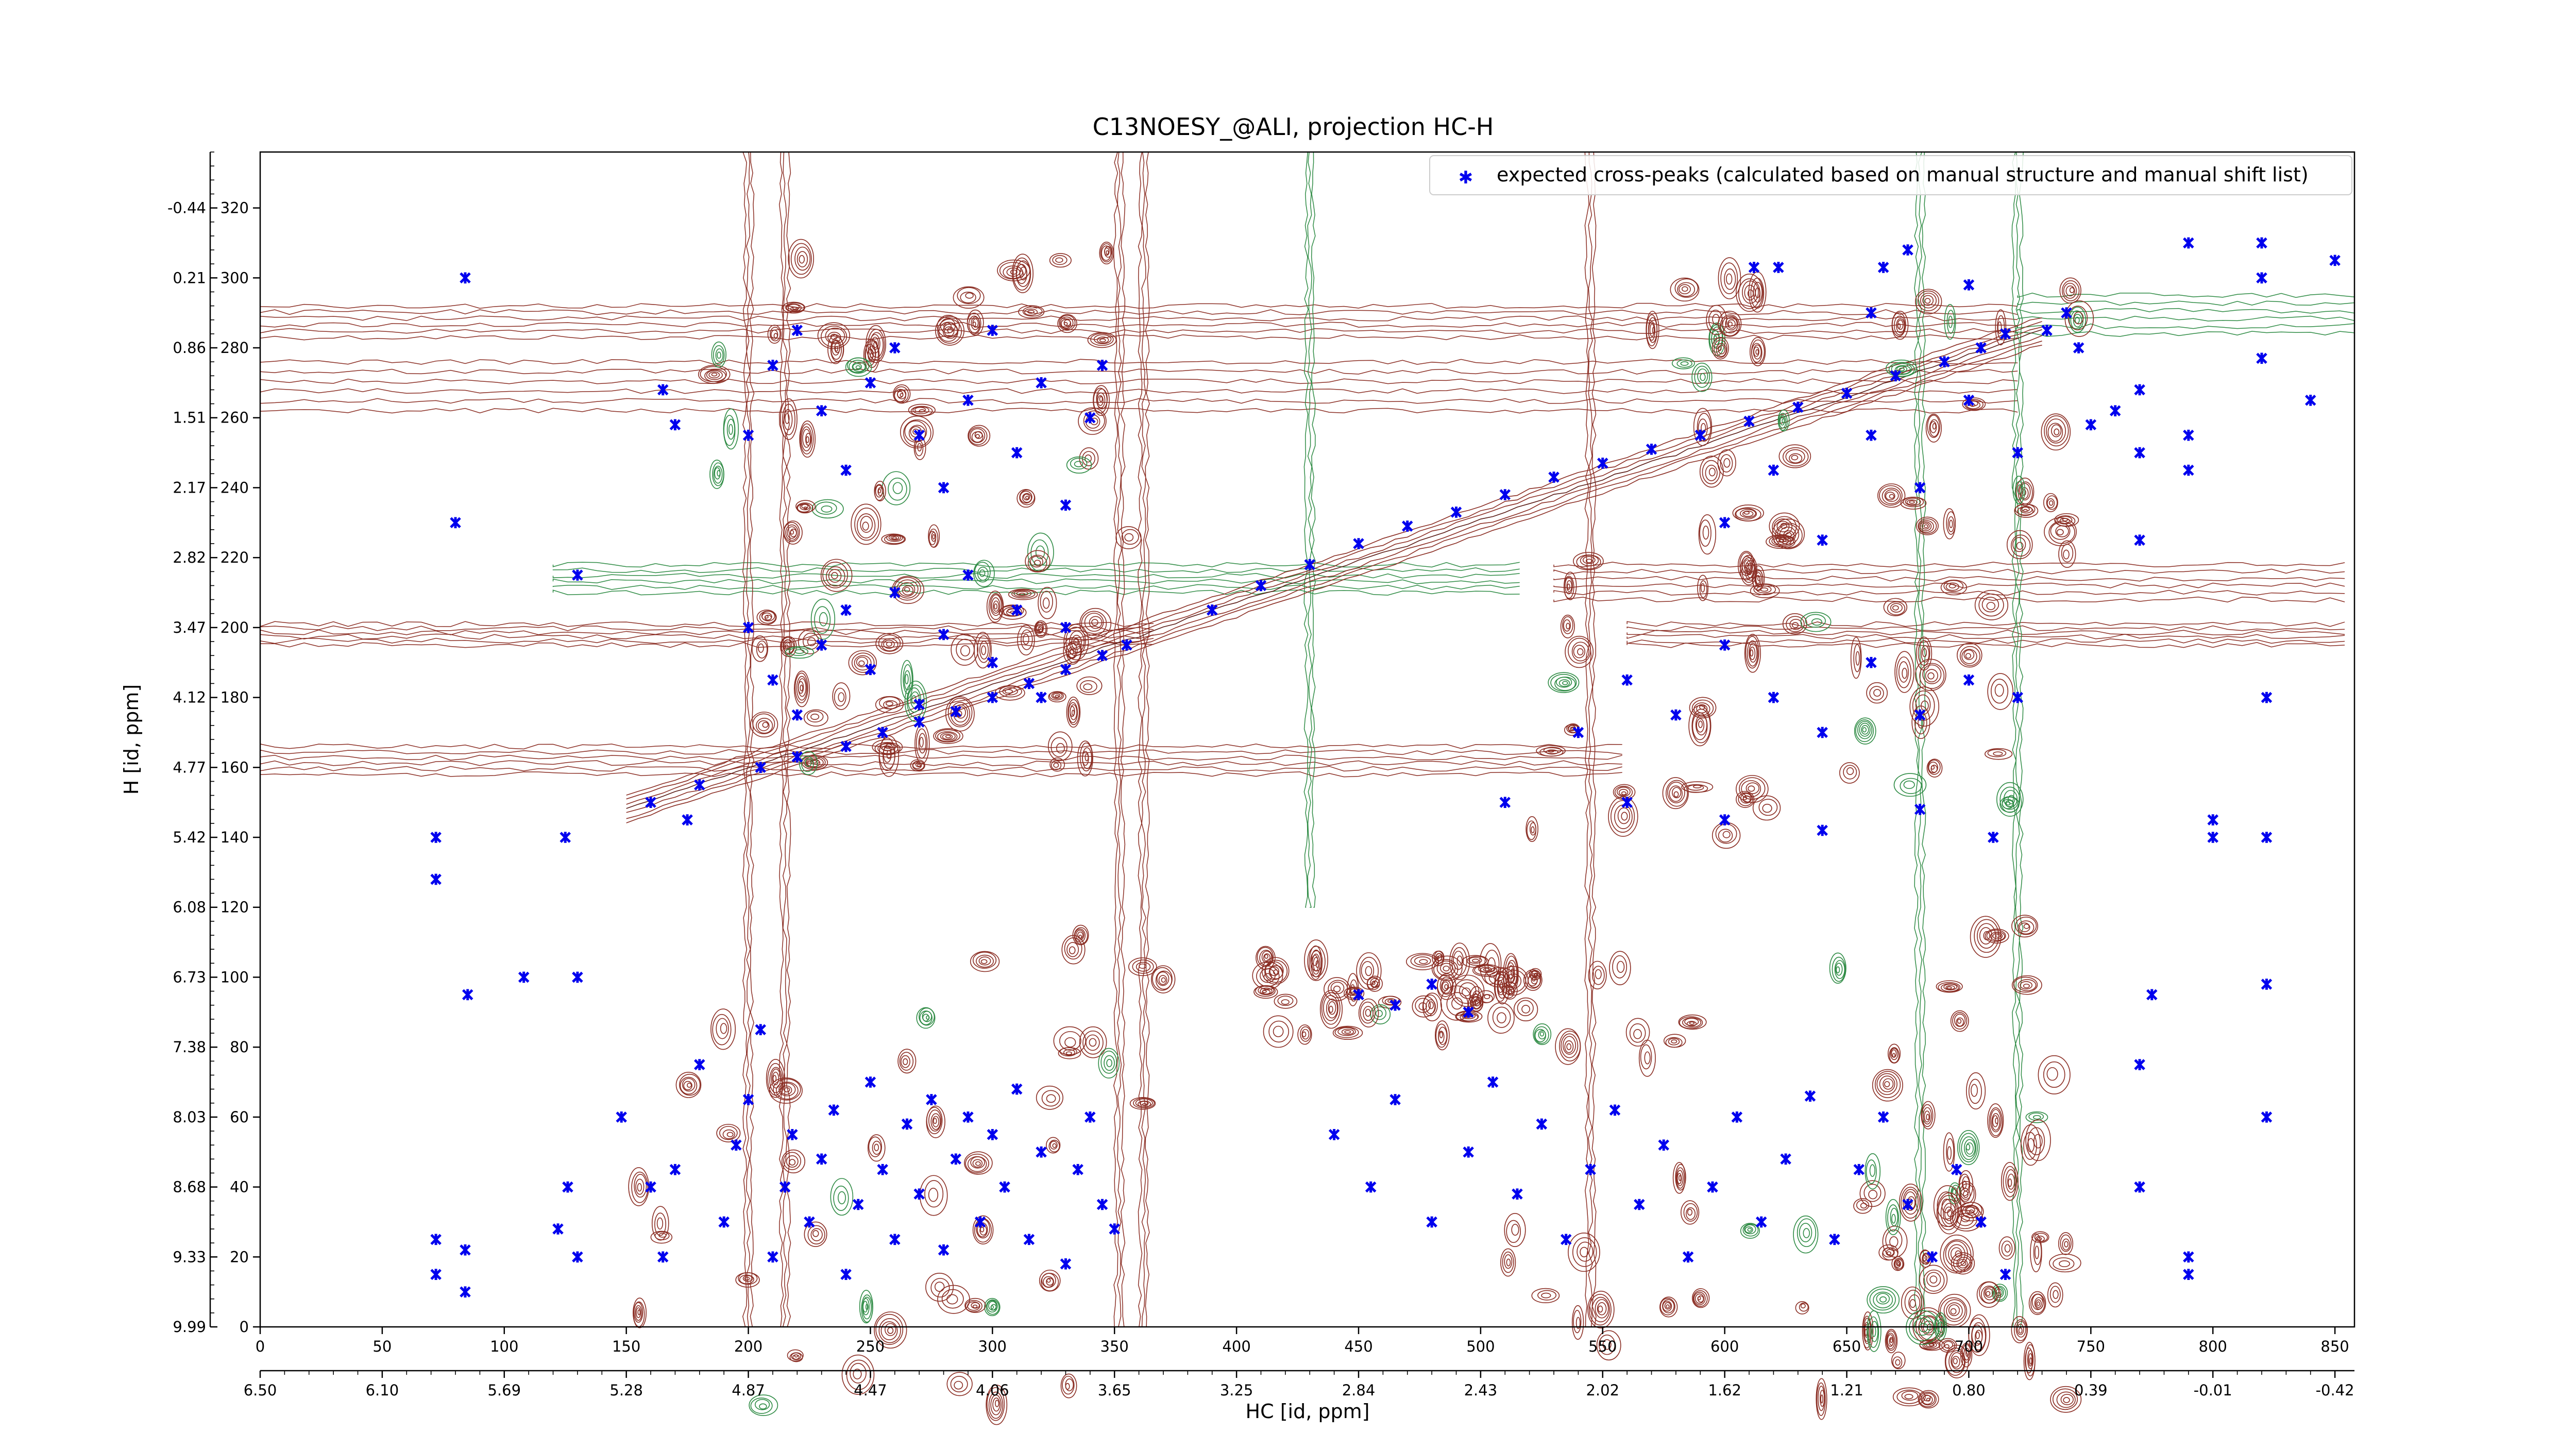 The image size is (2576, 1449). Describe the element at coordinates (1969, 1390) in the screenshot. I see `x-ppm-tick-label: 0.80` at that location.